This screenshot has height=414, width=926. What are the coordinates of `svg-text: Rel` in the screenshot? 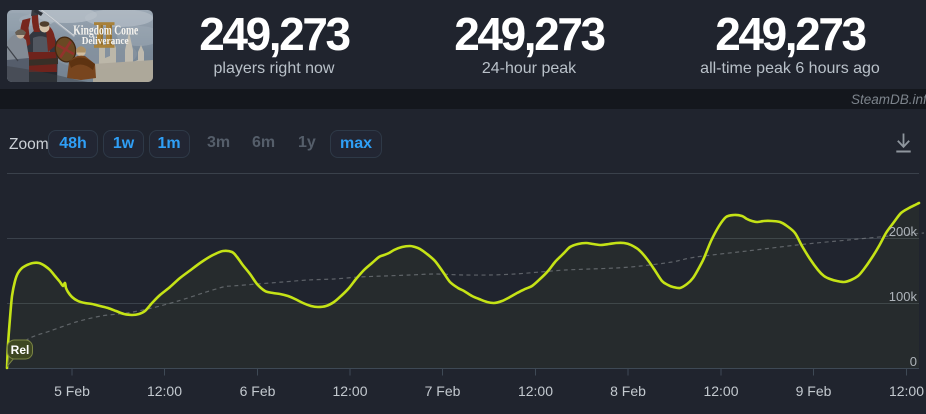 It's located at (20, 350).